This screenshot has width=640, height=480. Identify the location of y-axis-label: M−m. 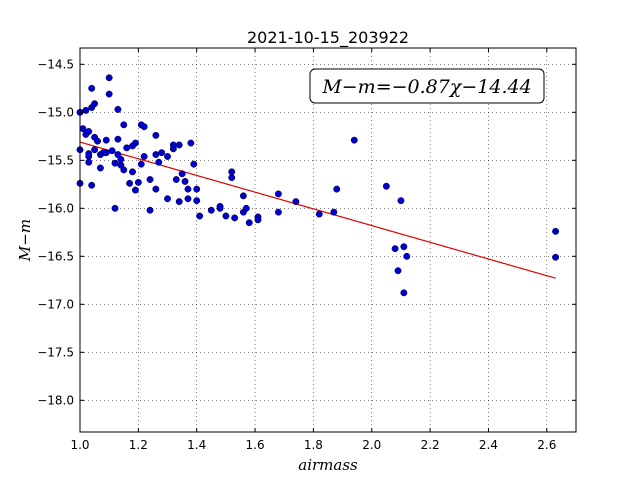
(25, 240).